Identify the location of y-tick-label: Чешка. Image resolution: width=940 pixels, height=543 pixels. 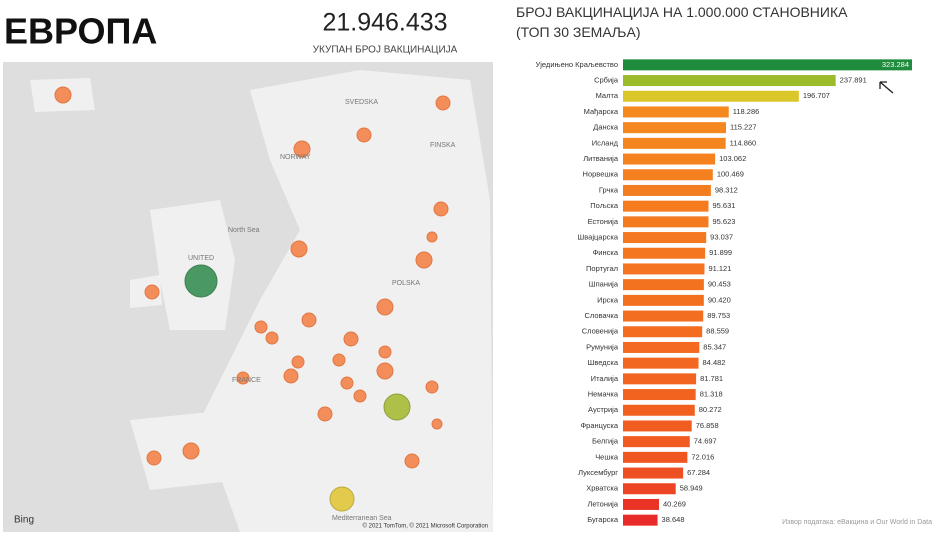
(607, 456).